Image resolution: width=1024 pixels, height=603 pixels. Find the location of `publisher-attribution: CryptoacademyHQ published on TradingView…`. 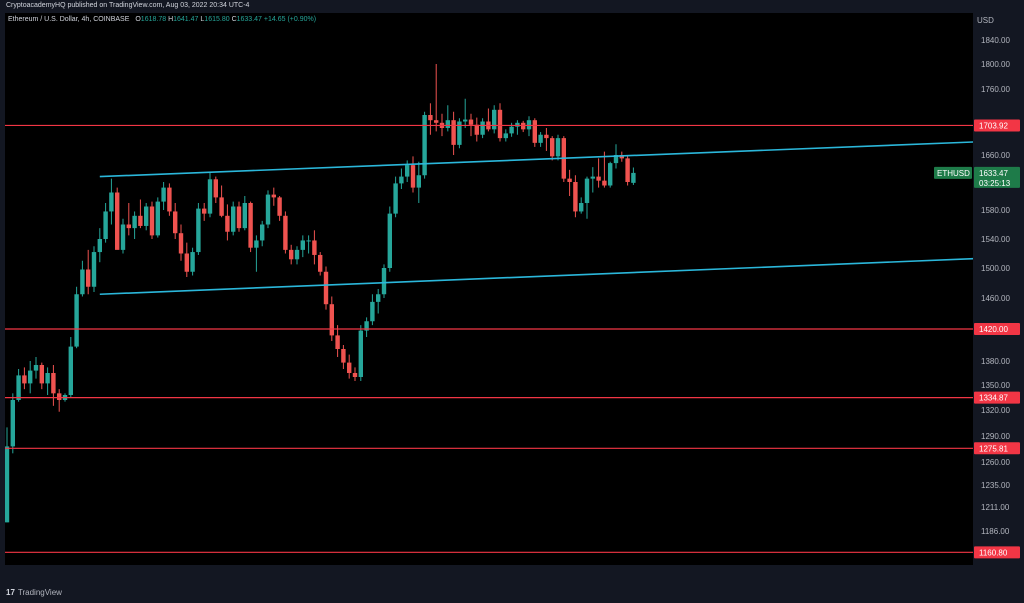

publisher-attribution: CryptoacademyHQ published on TradingView… is located at coordinates (128, 5).